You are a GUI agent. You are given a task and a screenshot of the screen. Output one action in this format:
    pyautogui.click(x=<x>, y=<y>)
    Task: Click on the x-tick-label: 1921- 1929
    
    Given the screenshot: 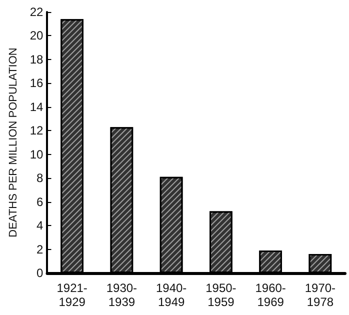 What is the action you would take?
    pyautogui.click(x=72, y=295)
    